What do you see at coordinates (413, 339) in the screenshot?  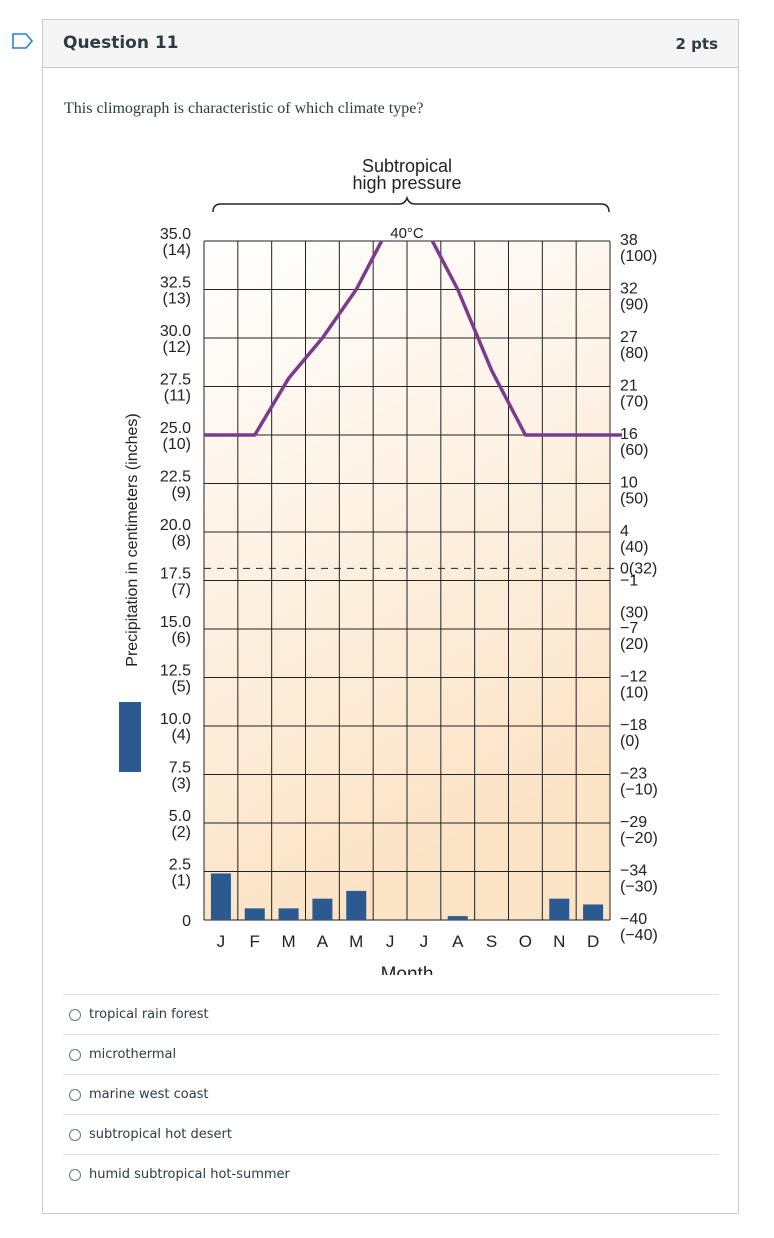 I see `temperature-line` at bounding box center [413, 339].